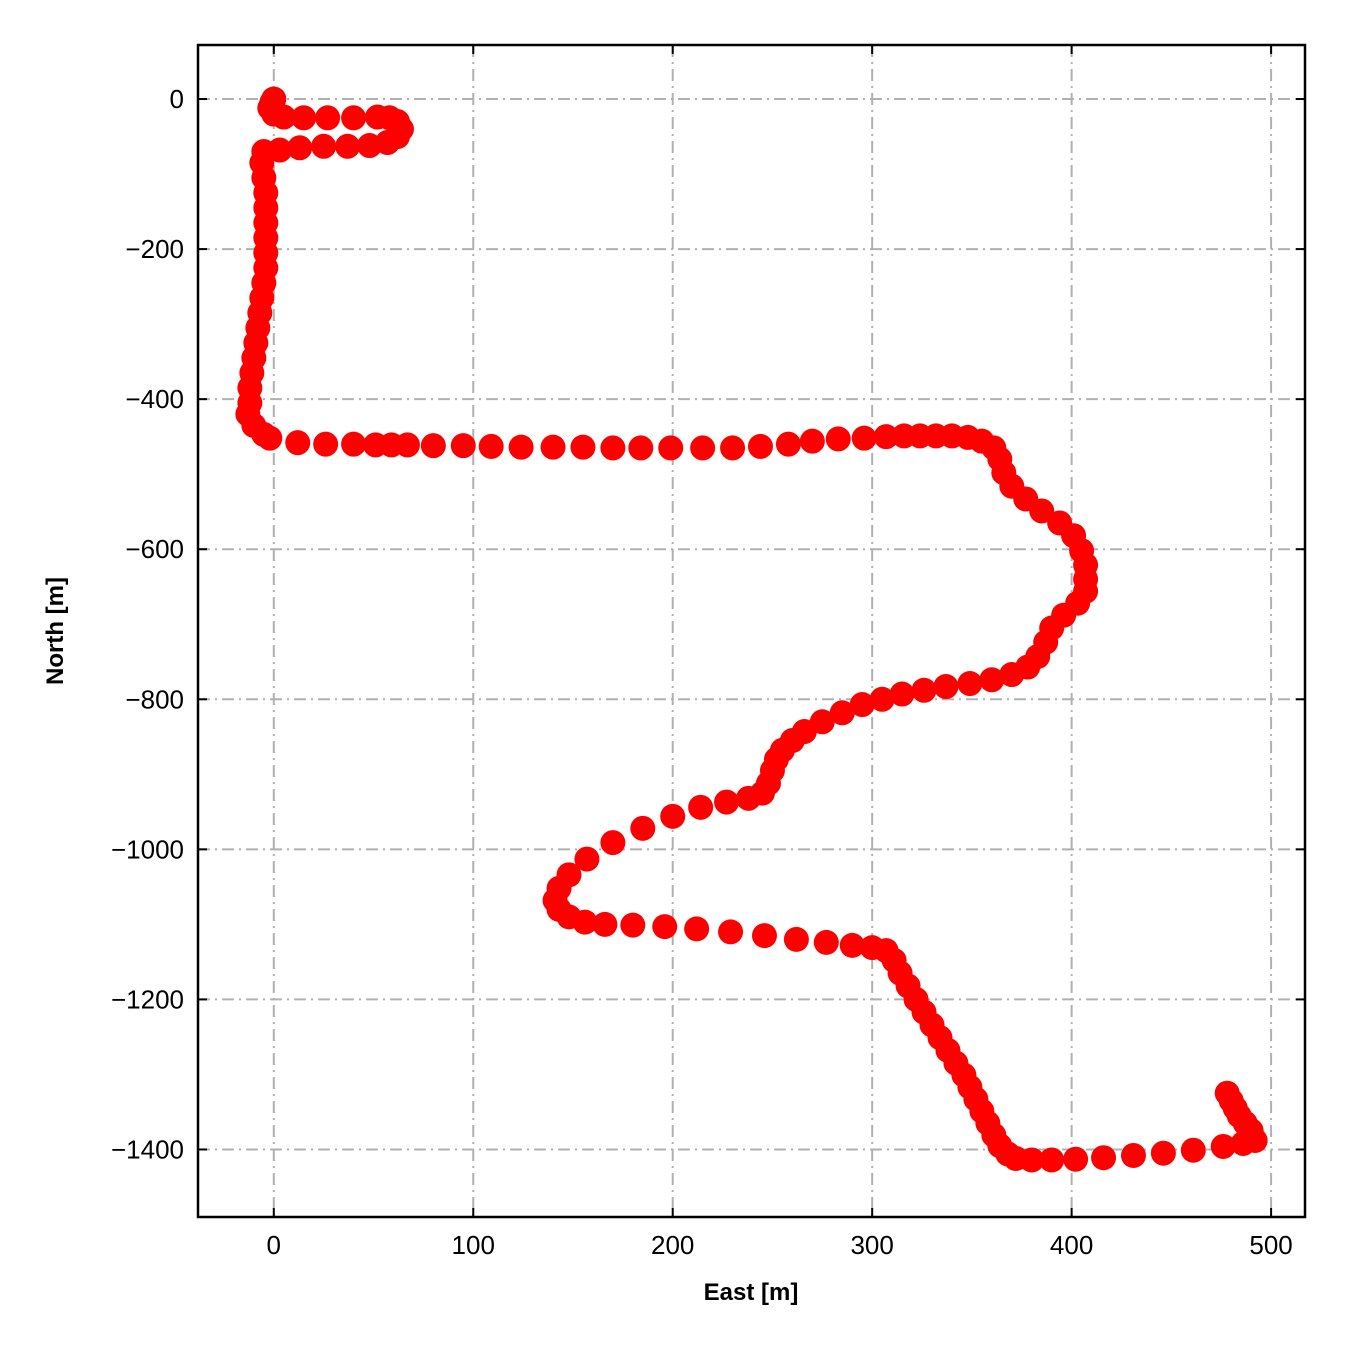 The image size is (1350, 1350). What do you see at coordinates (871, 1245) in the screenshot?
I see `x-tick-label: 300` at bounding box center [871, 1245].